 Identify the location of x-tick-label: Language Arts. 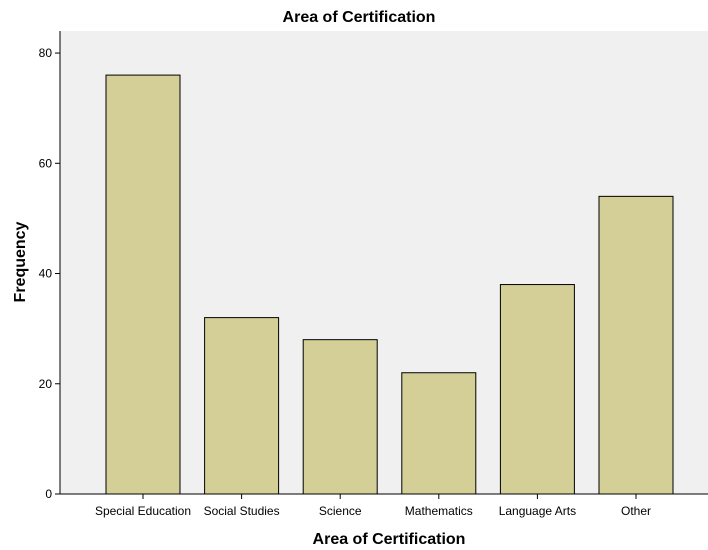
(537, 511).